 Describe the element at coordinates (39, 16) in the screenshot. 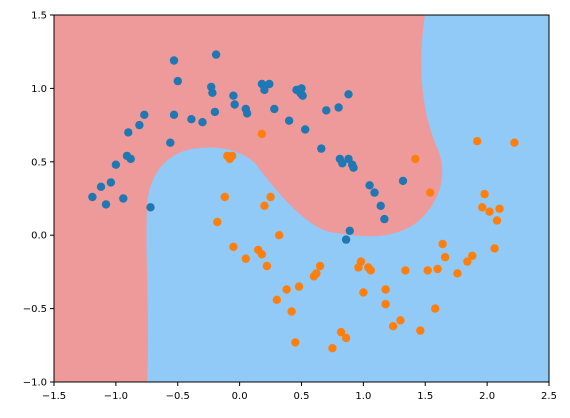

I see `y-tick-label: 1.5` at that location.